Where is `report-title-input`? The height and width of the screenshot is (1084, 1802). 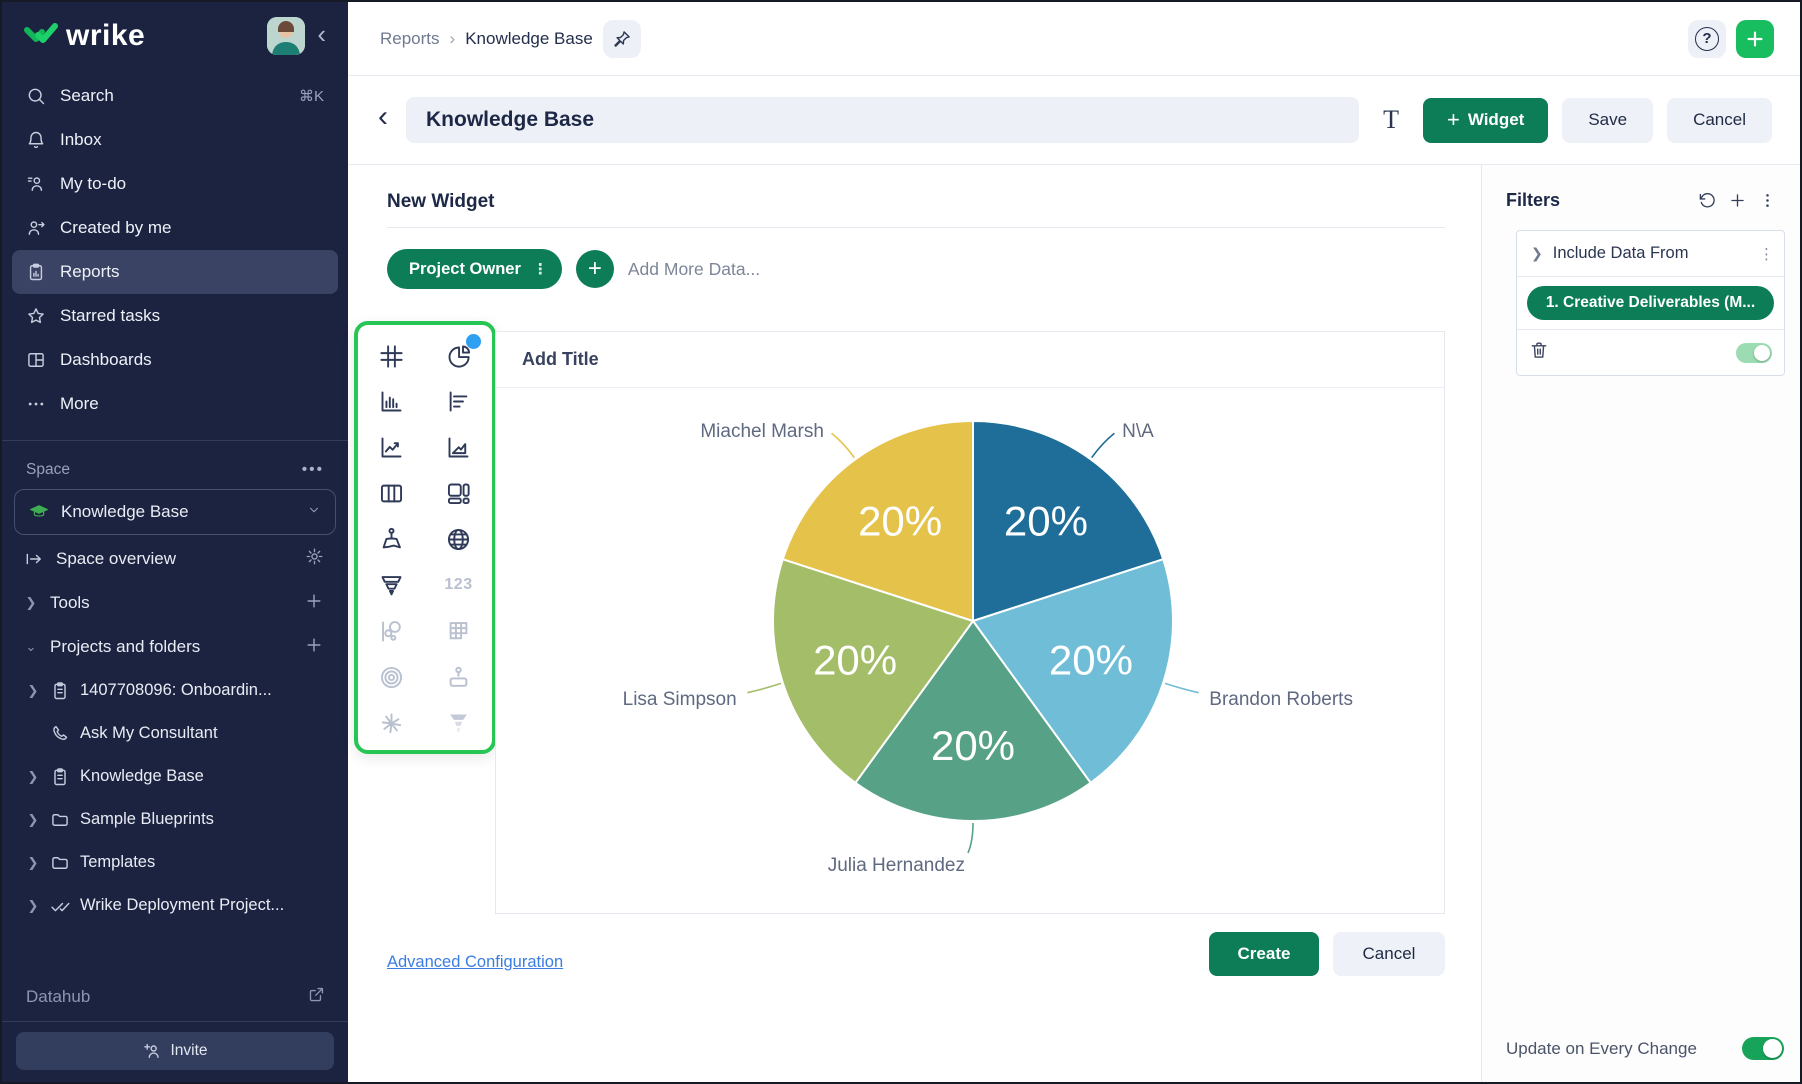
report-title-input is located at coordinates (883, 120).